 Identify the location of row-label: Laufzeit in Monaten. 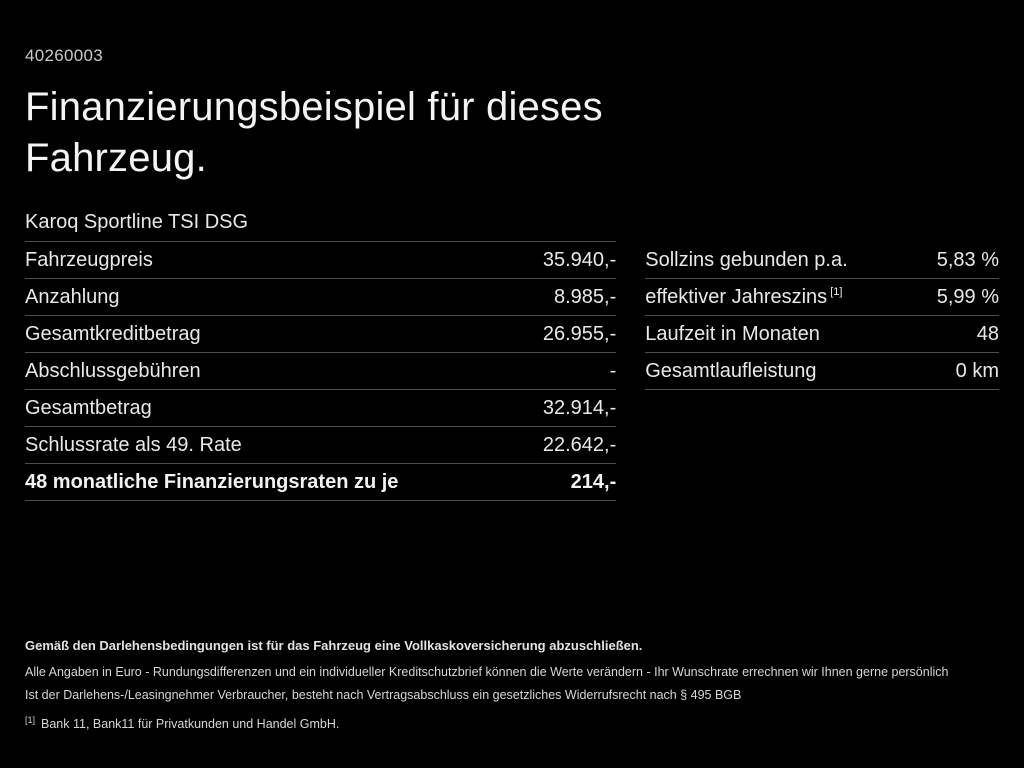
(732, 333).